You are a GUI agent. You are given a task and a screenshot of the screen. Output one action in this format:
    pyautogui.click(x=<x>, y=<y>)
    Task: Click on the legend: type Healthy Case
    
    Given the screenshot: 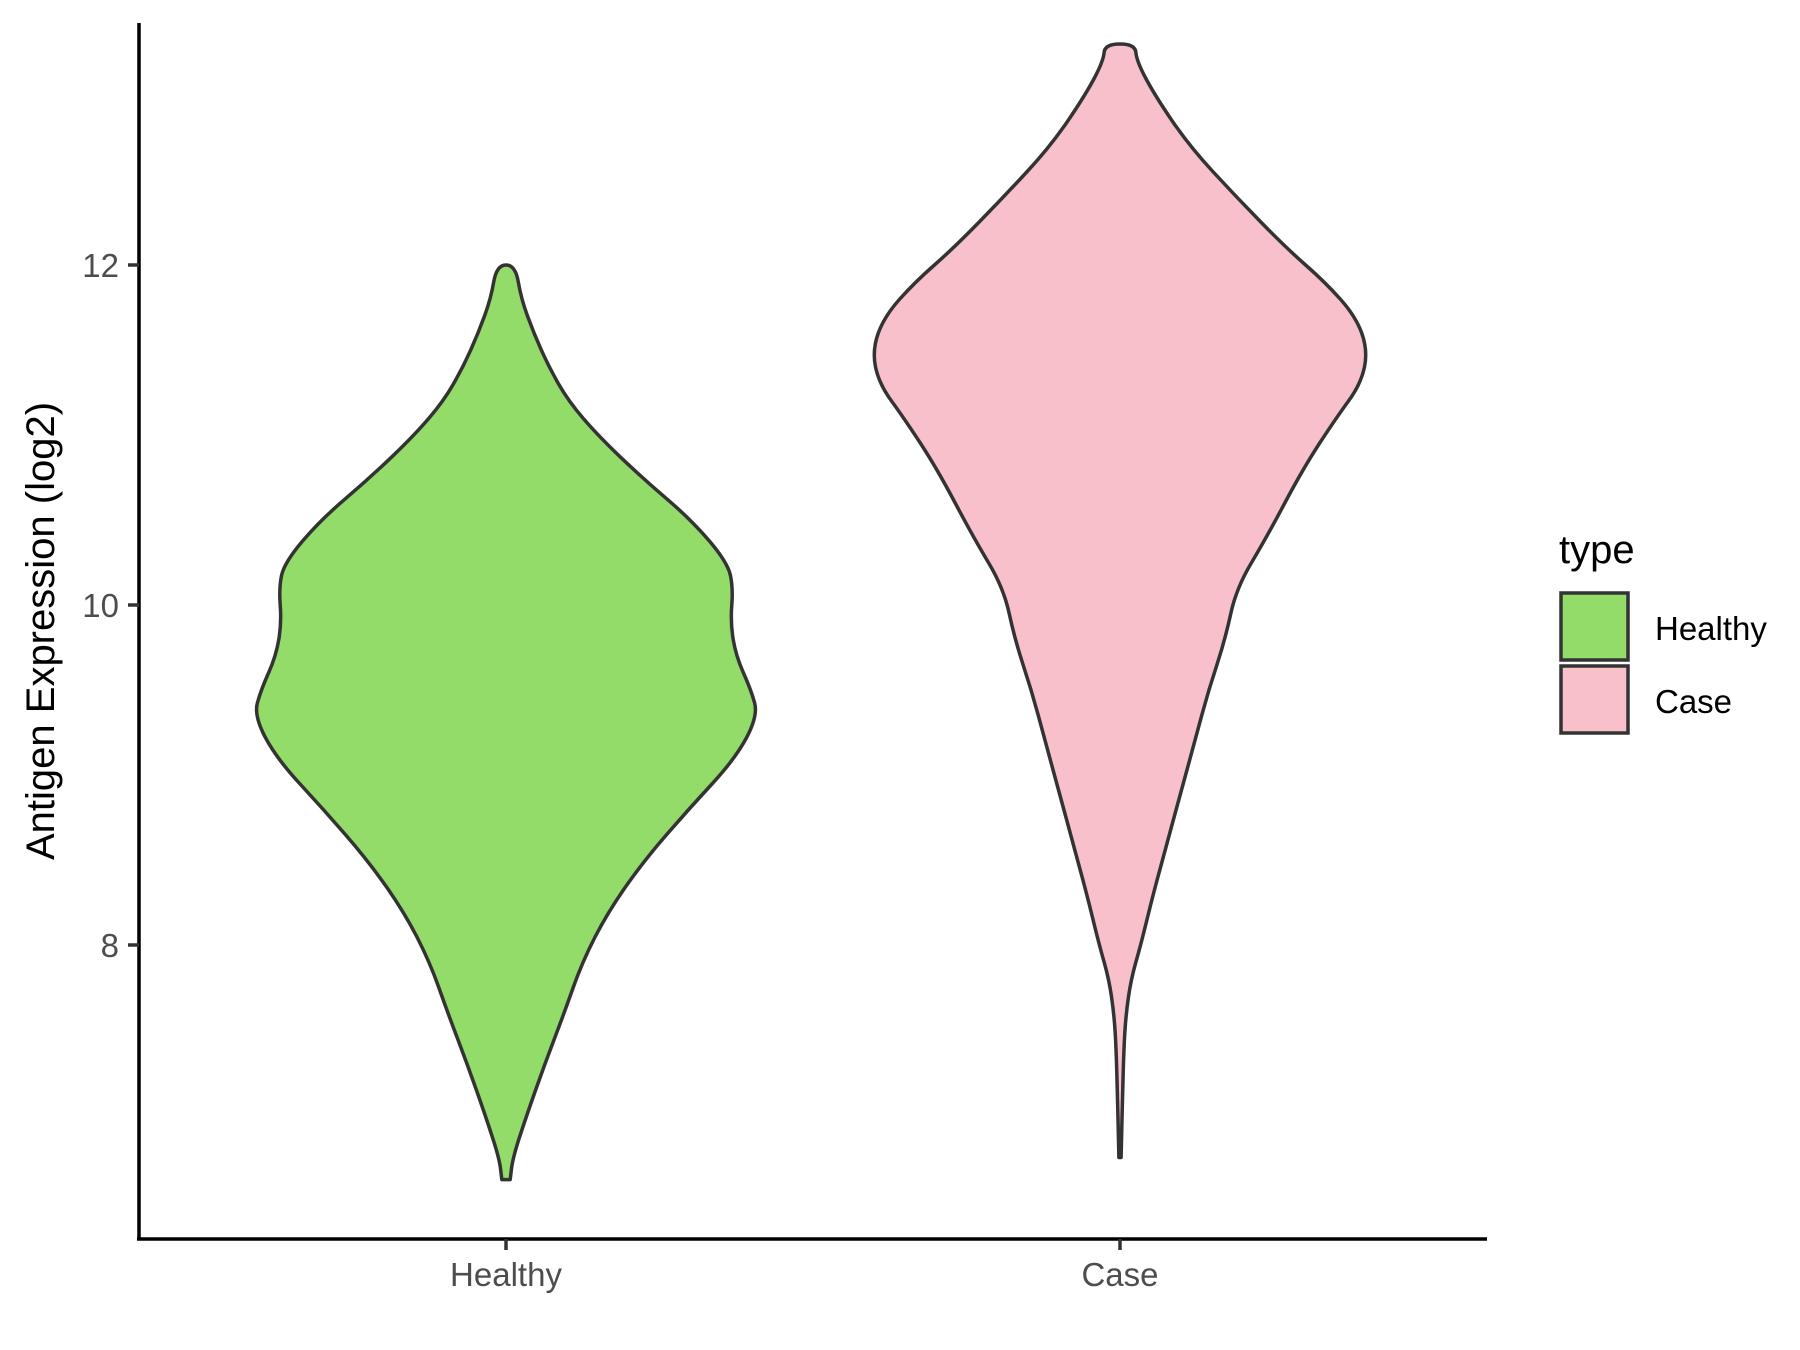 What is the action you would take?
    pyautogui.click(x=1663, y=631)
    